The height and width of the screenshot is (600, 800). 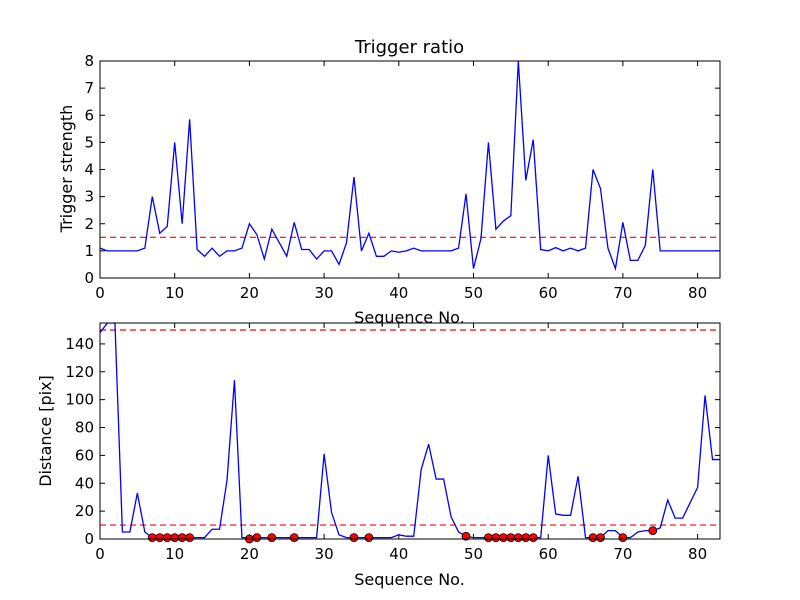 What do you see at coordinates (84, 511) in the screenshot?
I see `y-tick-label: 20` at bounding box center [84, 511].